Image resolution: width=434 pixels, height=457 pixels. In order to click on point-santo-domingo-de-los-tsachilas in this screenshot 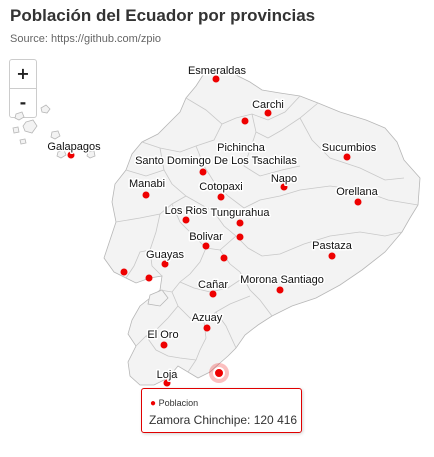, I will do `click(203, 172)`.